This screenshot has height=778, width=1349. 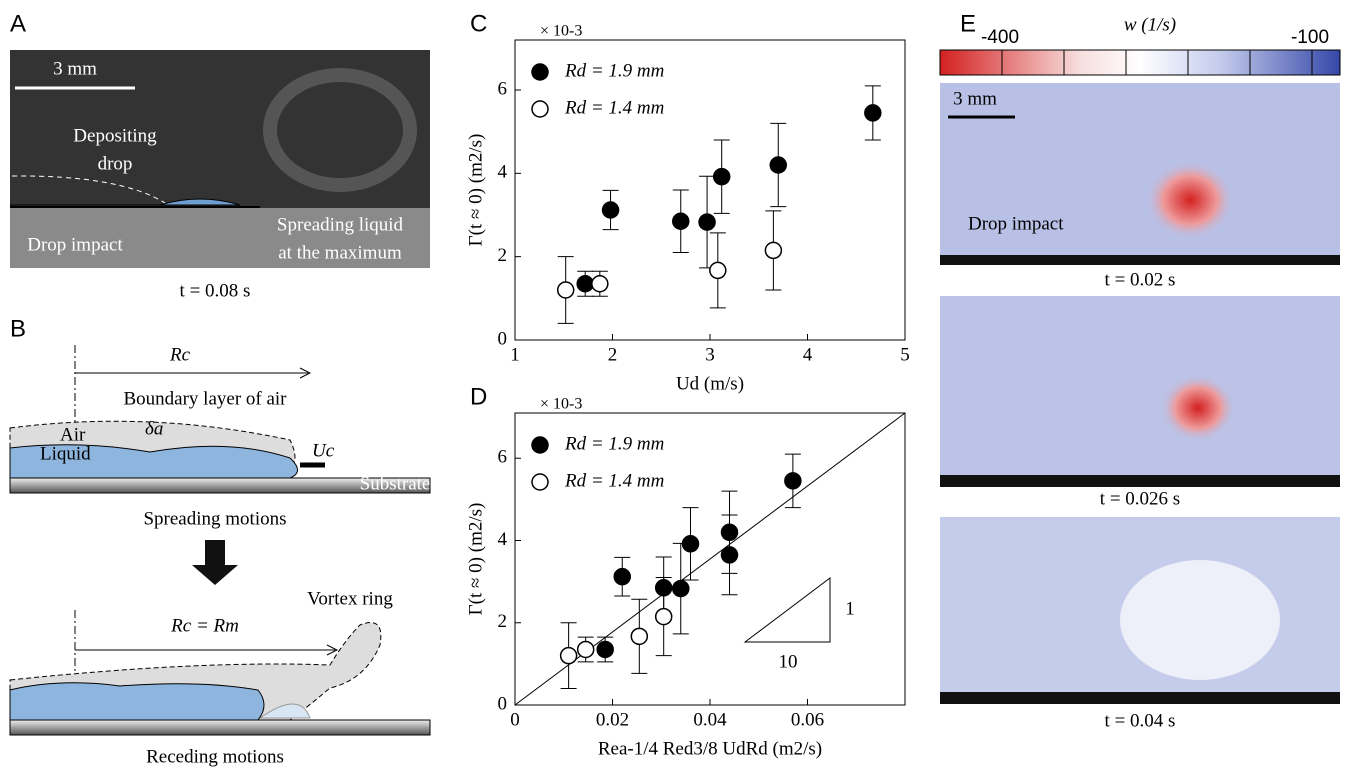 I want to click on x-axis-label: Rea-1/4 Red3/8 UdRd (m2/s), so click(x=710, y=748).